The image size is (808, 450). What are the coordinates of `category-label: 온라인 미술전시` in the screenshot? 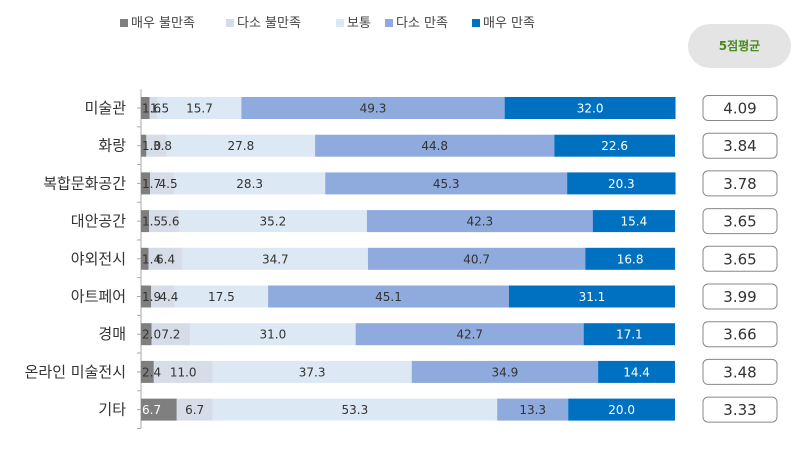 It's located at (75, 372).